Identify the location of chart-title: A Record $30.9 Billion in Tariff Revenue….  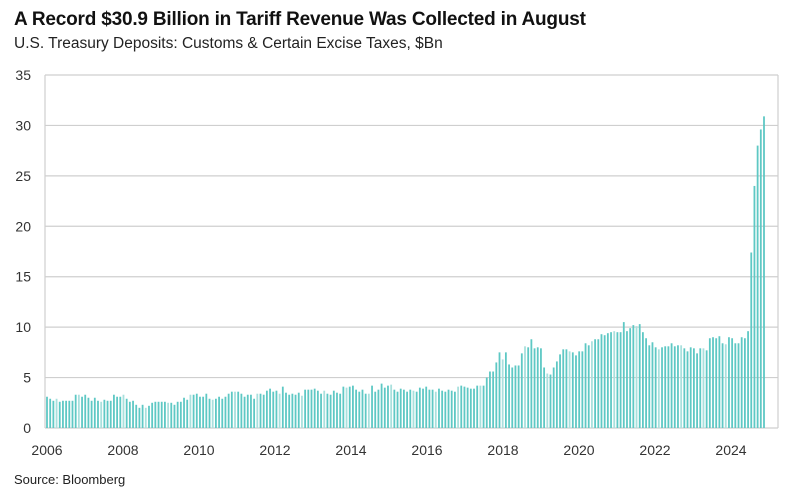
(300, 19).